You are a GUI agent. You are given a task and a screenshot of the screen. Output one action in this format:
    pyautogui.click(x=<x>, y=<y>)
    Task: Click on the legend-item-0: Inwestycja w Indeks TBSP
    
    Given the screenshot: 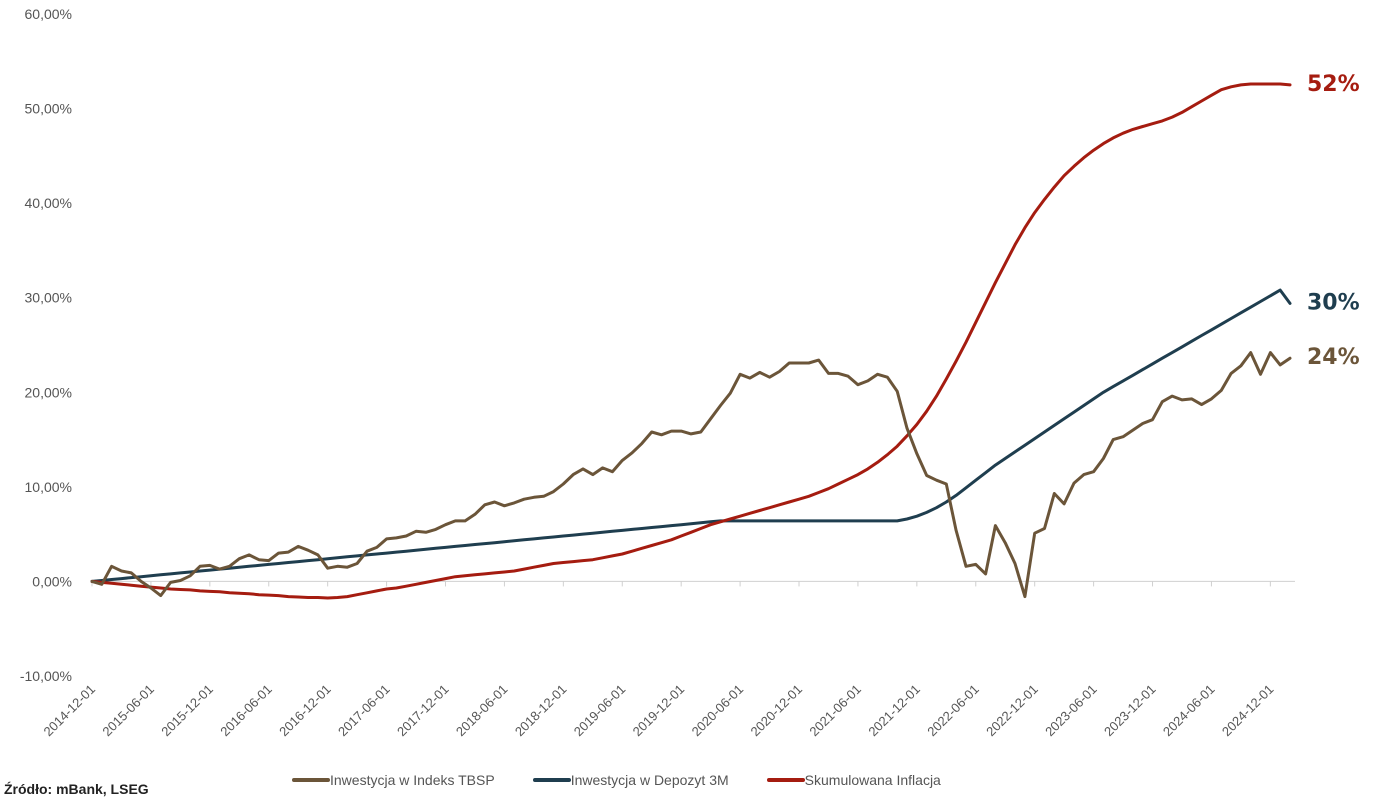 What is the action you would take?
    pyautogui.click(x=393, y=780)
    